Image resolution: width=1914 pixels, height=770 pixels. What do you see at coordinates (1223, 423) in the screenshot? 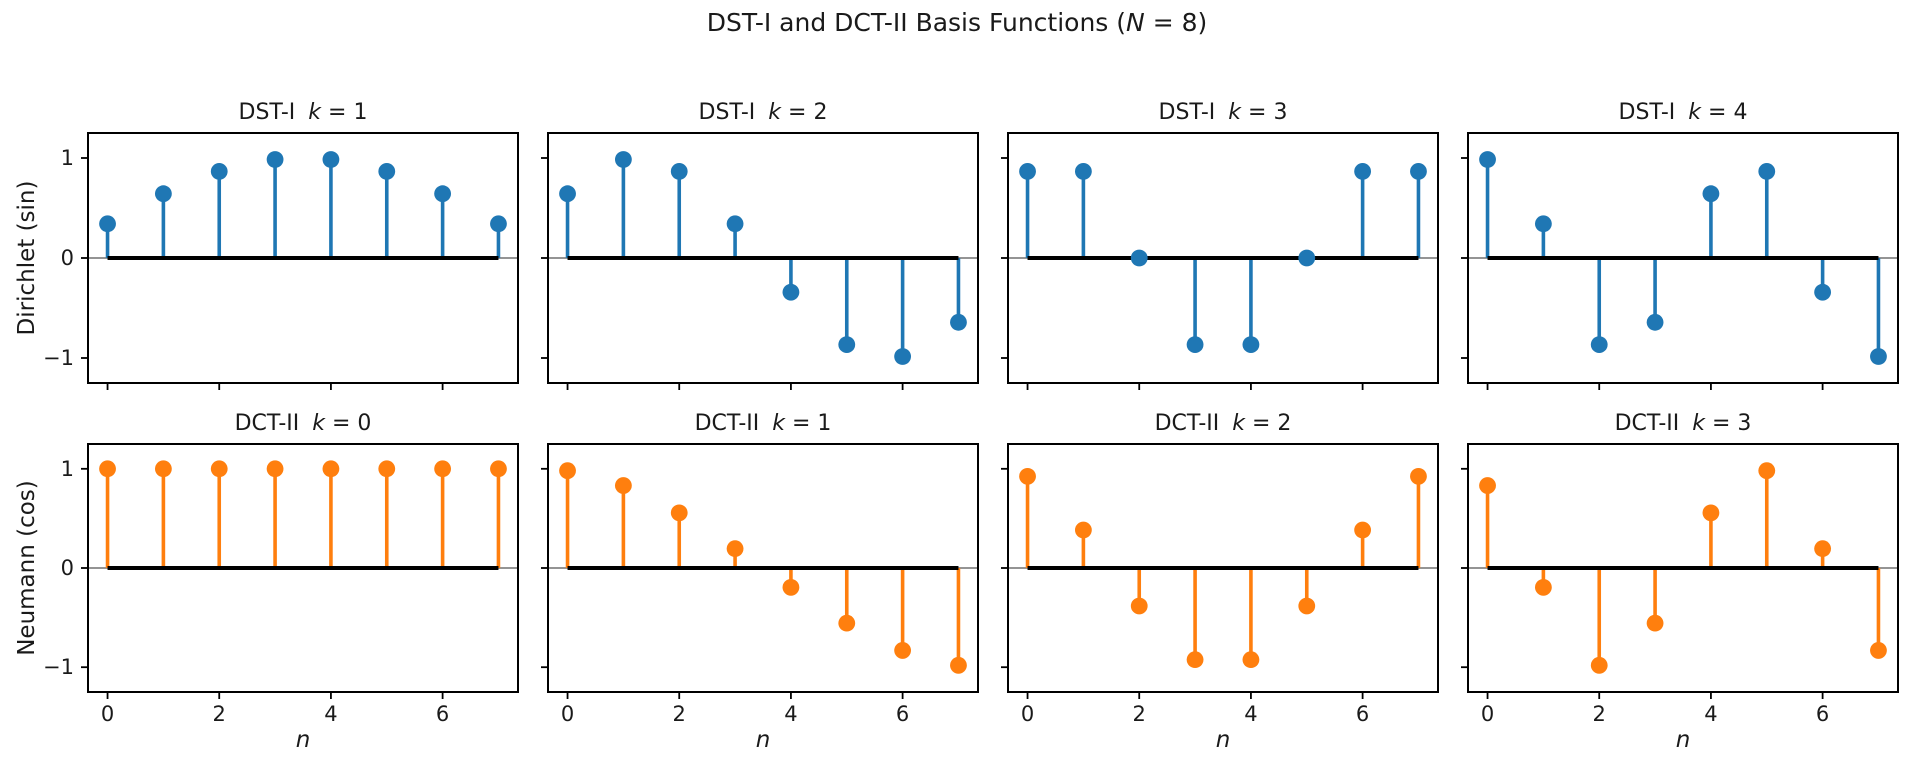
I see `subplot-title: DCT-II k = 2` at bounding box center [1223, 423].